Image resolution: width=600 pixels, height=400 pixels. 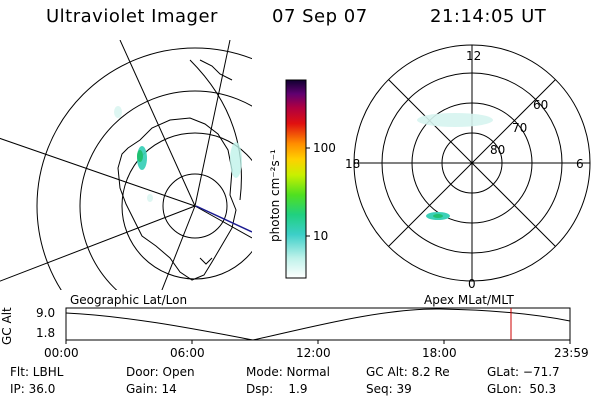 I want to click on colorbar-scale, so click(x=296, y=179).